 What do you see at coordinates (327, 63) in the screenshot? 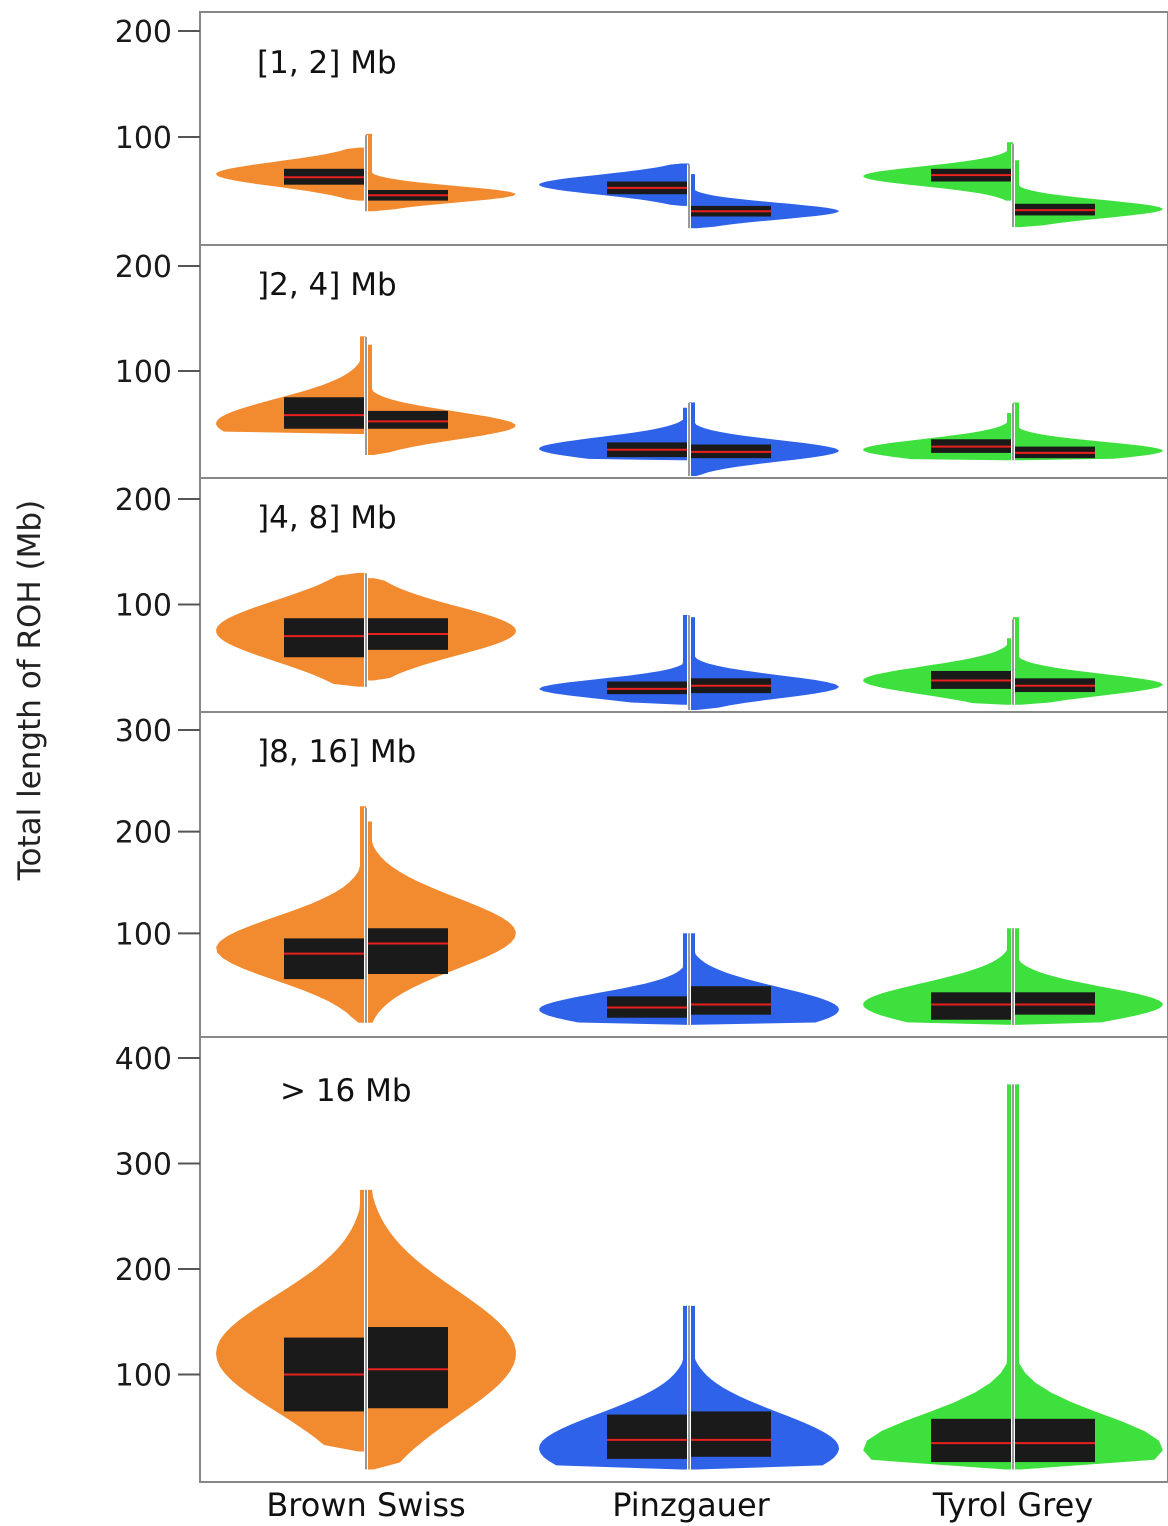
I see `panel-label: [1, 2] Mb` at bounding box center [327, 63].